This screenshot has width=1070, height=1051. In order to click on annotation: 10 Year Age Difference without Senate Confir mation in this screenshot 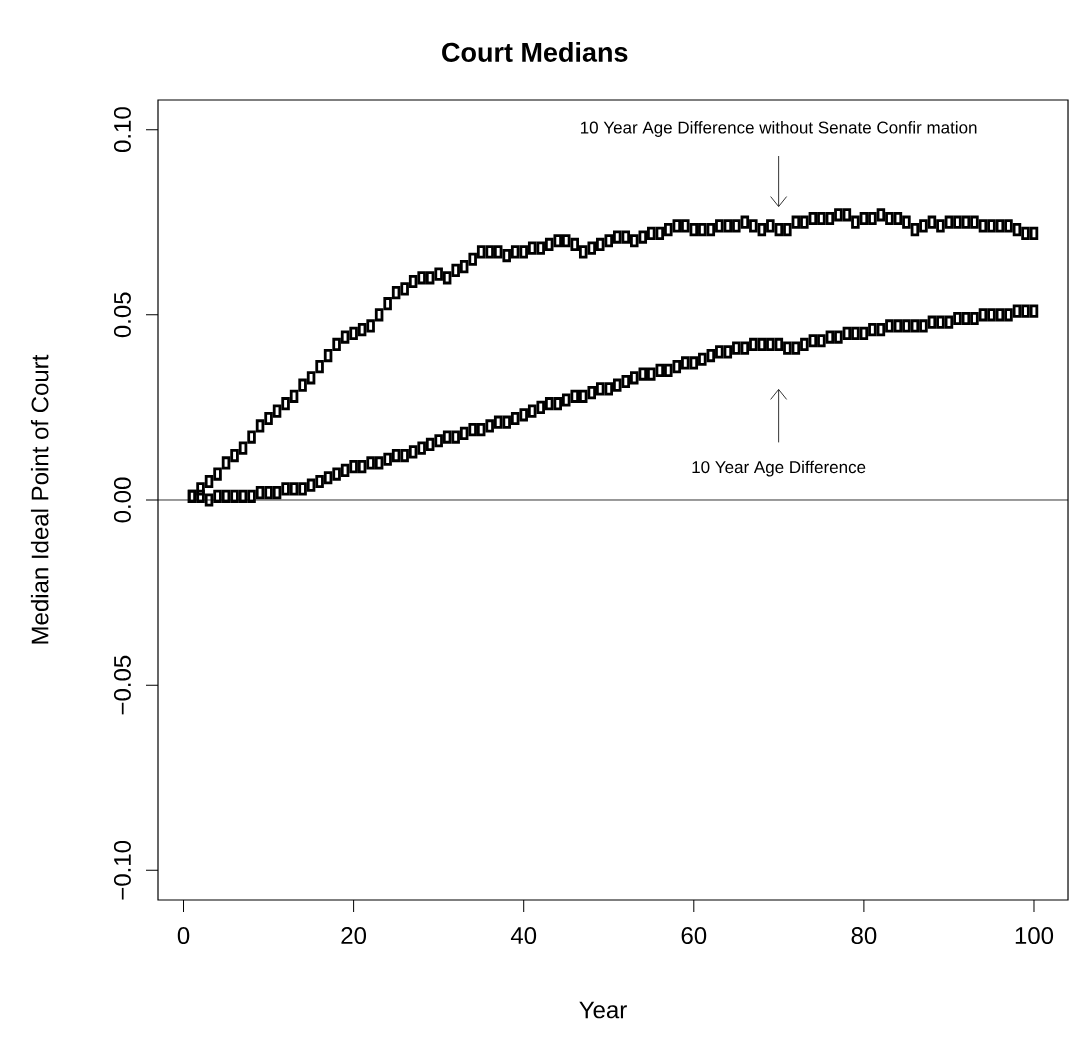, I will do `click(778, 129)`.